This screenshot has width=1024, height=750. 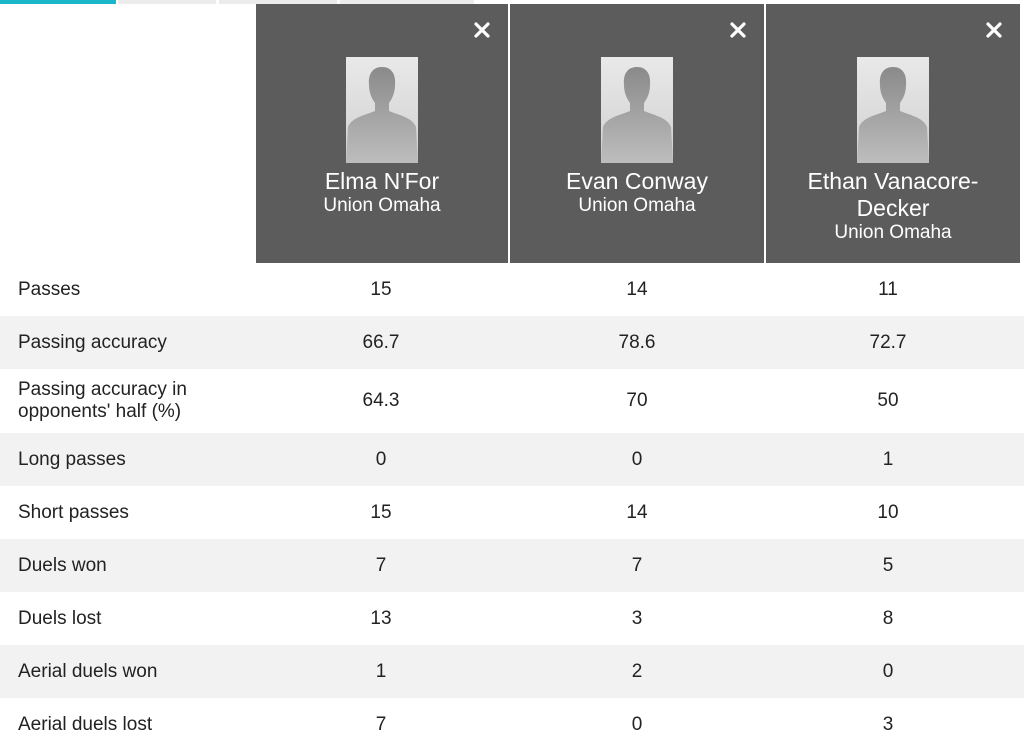 I want to click on stat-value: 64.3, so click(x=381, y=400).